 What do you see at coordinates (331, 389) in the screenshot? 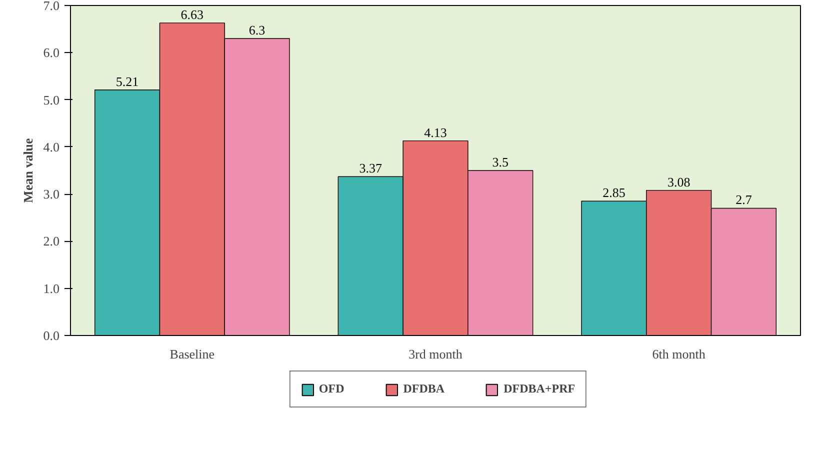
I see `legend-label: OFD` at bounding box center [331, 389].